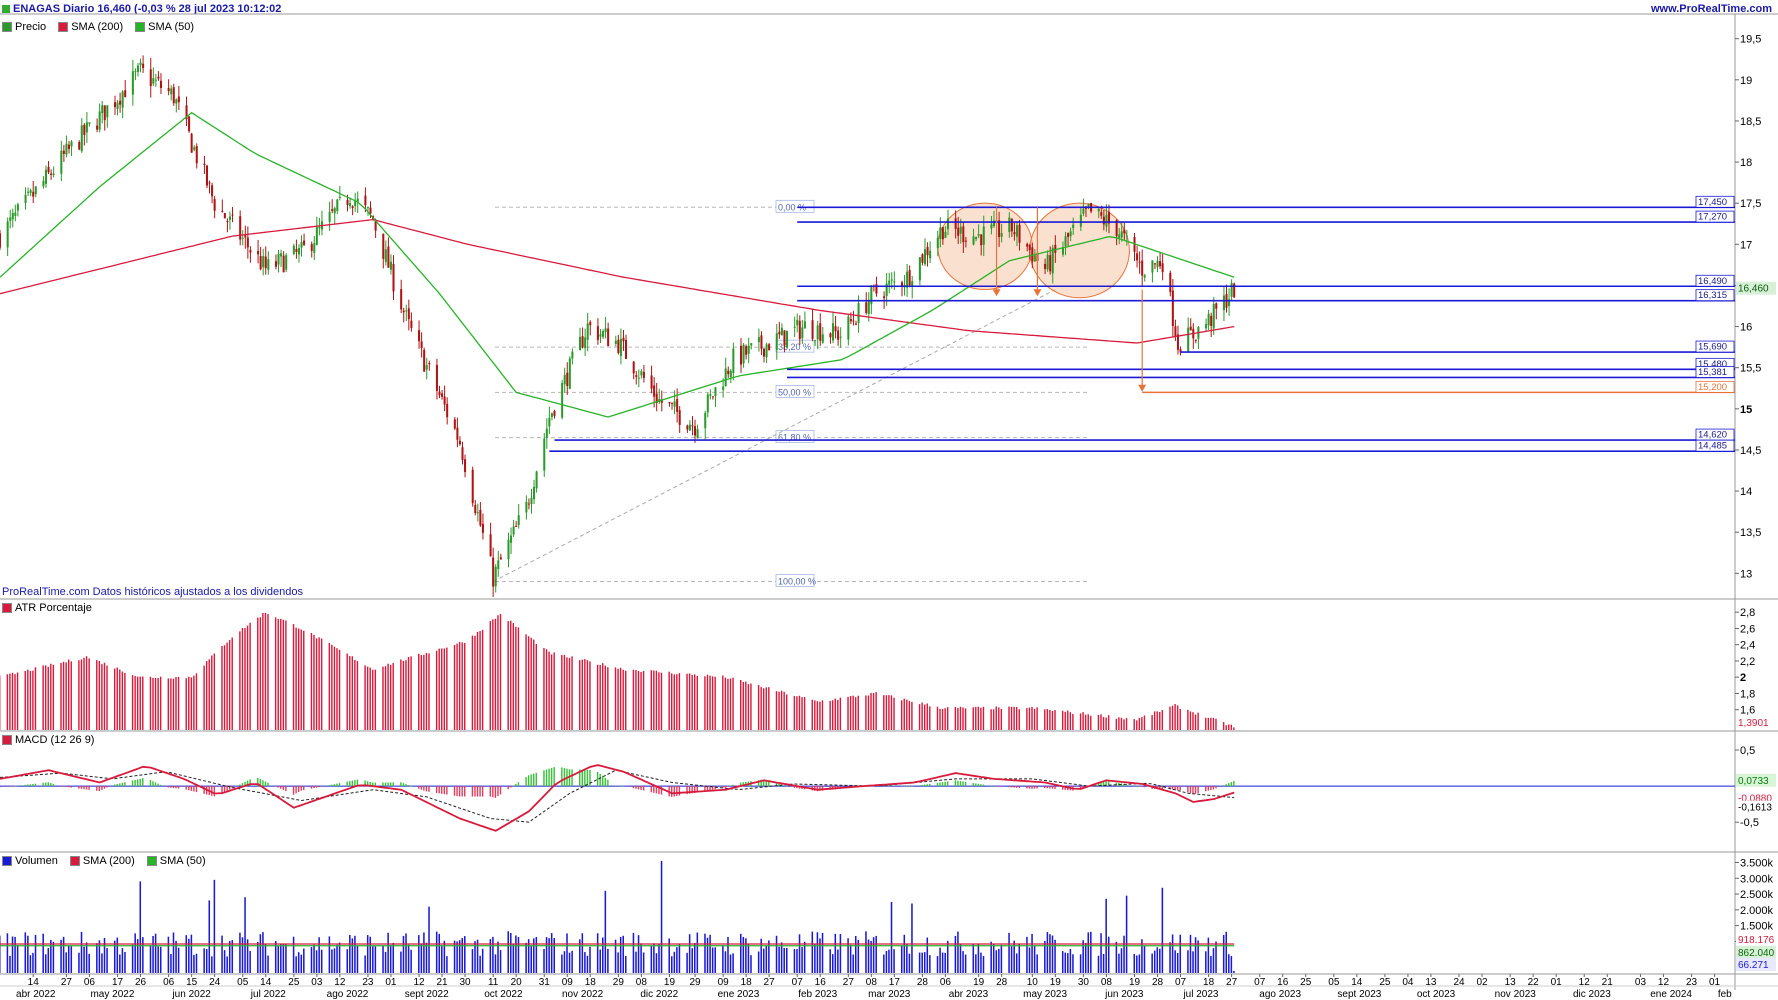 The width and height of the screenshot is (1778, 1000). I want to click on legend-sma200: SMA (200), so click(90, 27).